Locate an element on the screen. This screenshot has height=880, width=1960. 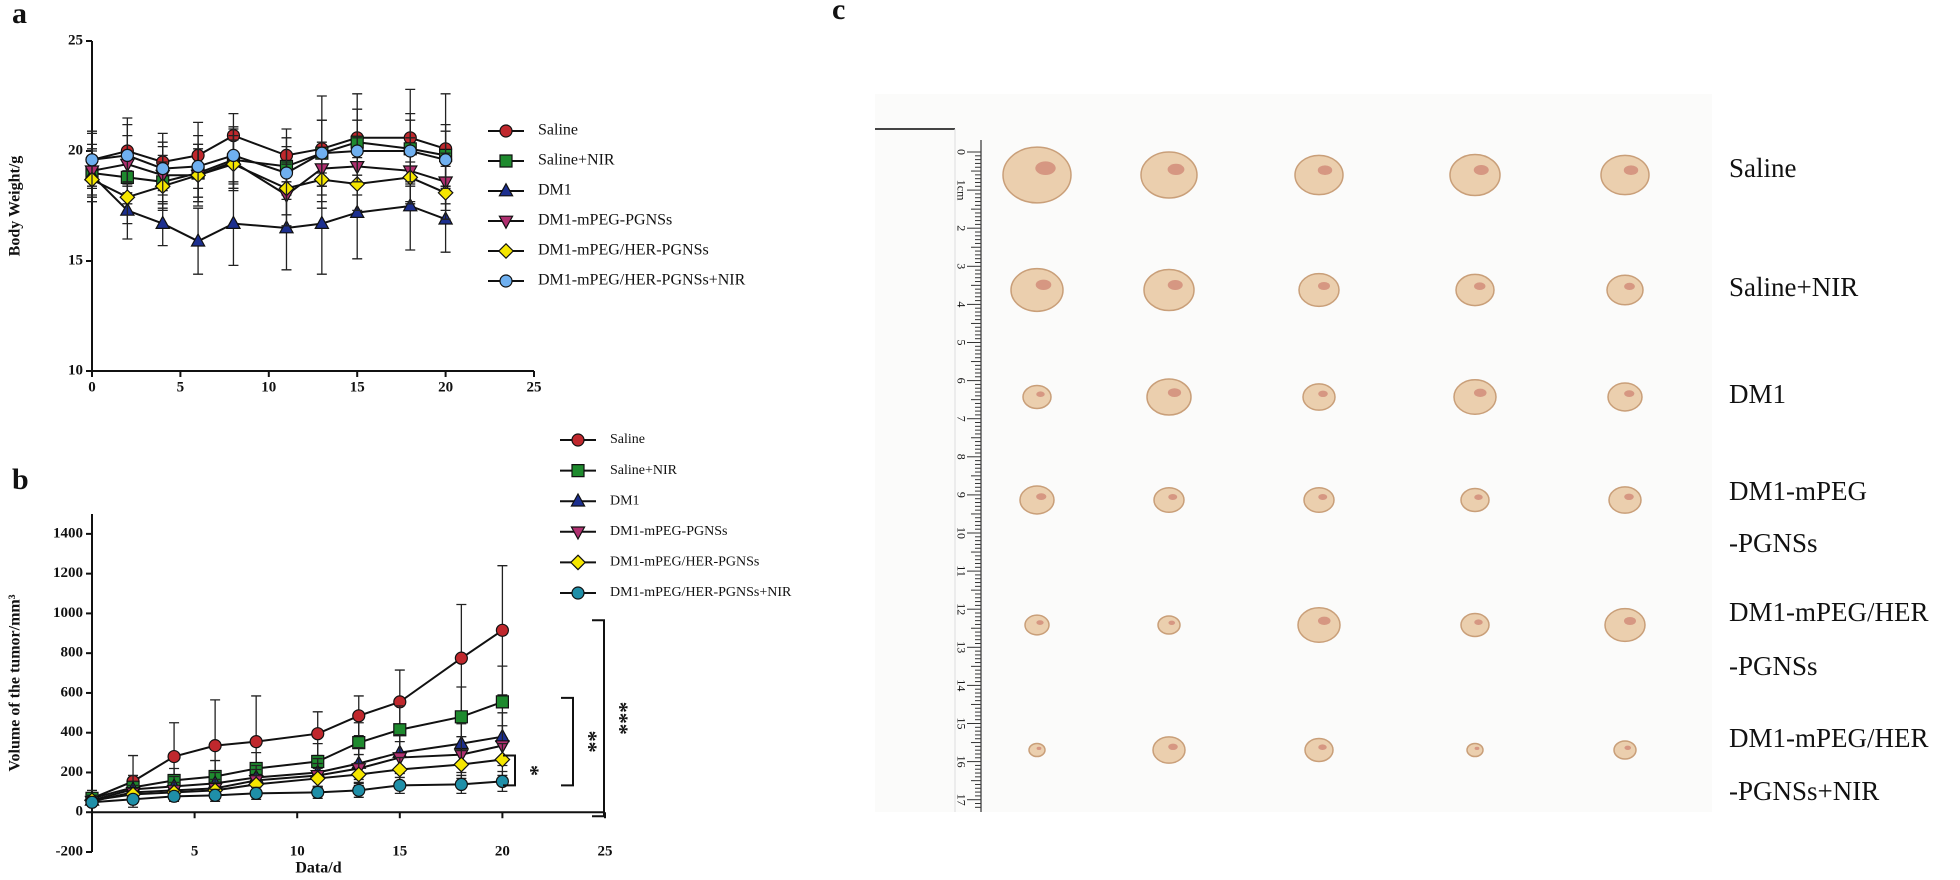
row-label: DM1-mPEG is located at coordinates (1798, 491).